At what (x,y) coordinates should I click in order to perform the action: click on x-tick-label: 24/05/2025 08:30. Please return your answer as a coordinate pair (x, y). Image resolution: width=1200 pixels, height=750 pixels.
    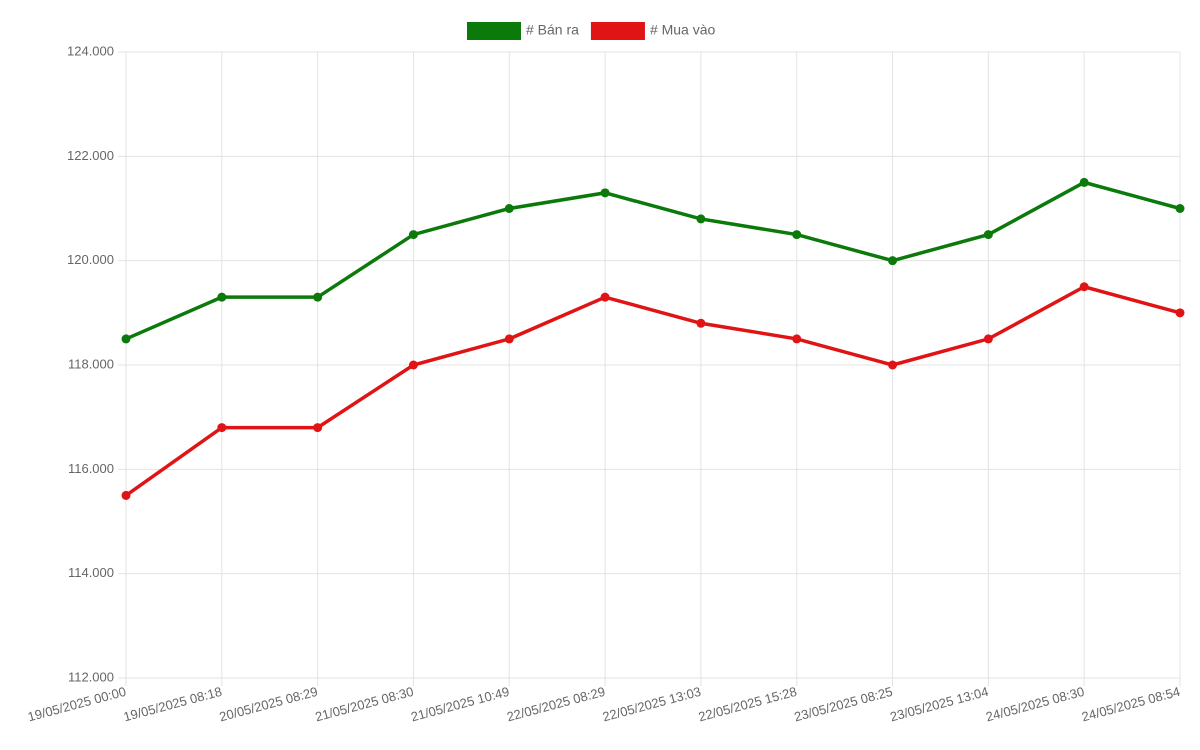
    Looking at the image, I should click on (1035, 704).